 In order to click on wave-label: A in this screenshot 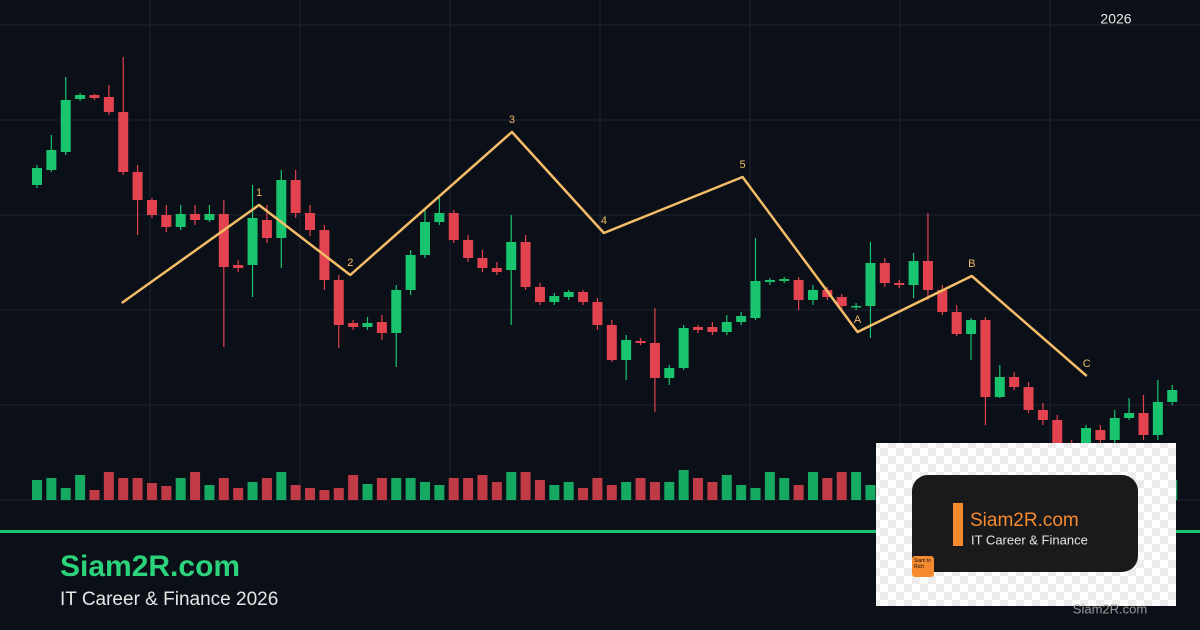, I will do `click(858, 320)`.